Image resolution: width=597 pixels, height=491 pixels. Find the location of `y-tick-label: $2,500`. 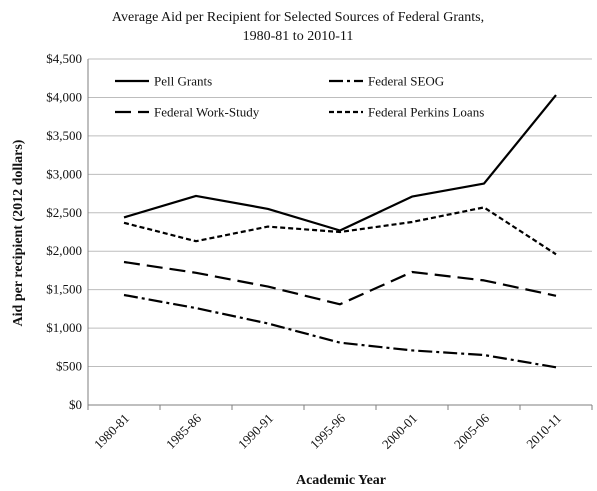

y-tick-label: $2,500 is located at coordinates (64, 212).